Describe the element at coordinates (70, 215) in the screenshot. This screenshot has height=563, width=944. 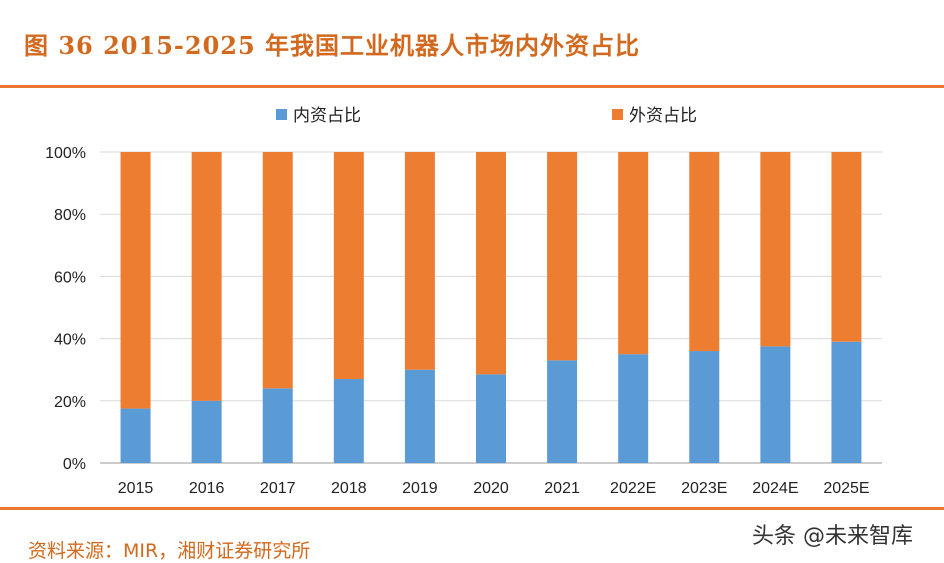
I see `y-tick-label: 80%` at that location.